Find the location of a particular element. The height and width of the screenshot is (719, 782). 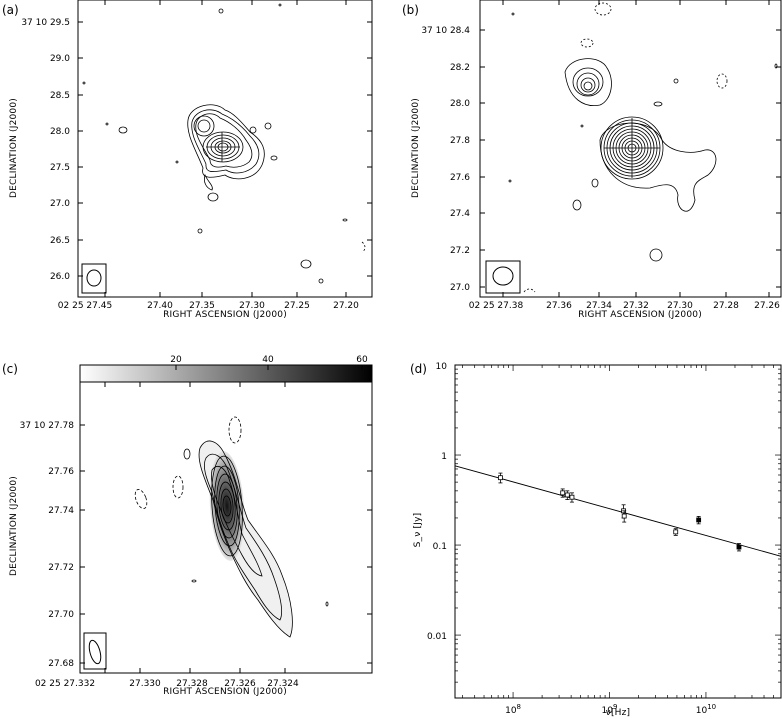

panel-c-ytick-label: 27.74 is located at coordinates (61, 511).